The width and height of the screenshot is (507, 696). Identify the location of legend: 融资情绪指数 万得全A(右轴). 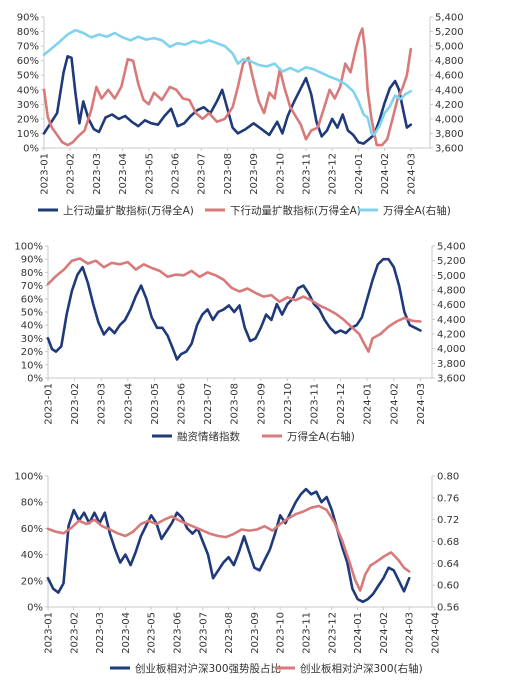
(253, 436).